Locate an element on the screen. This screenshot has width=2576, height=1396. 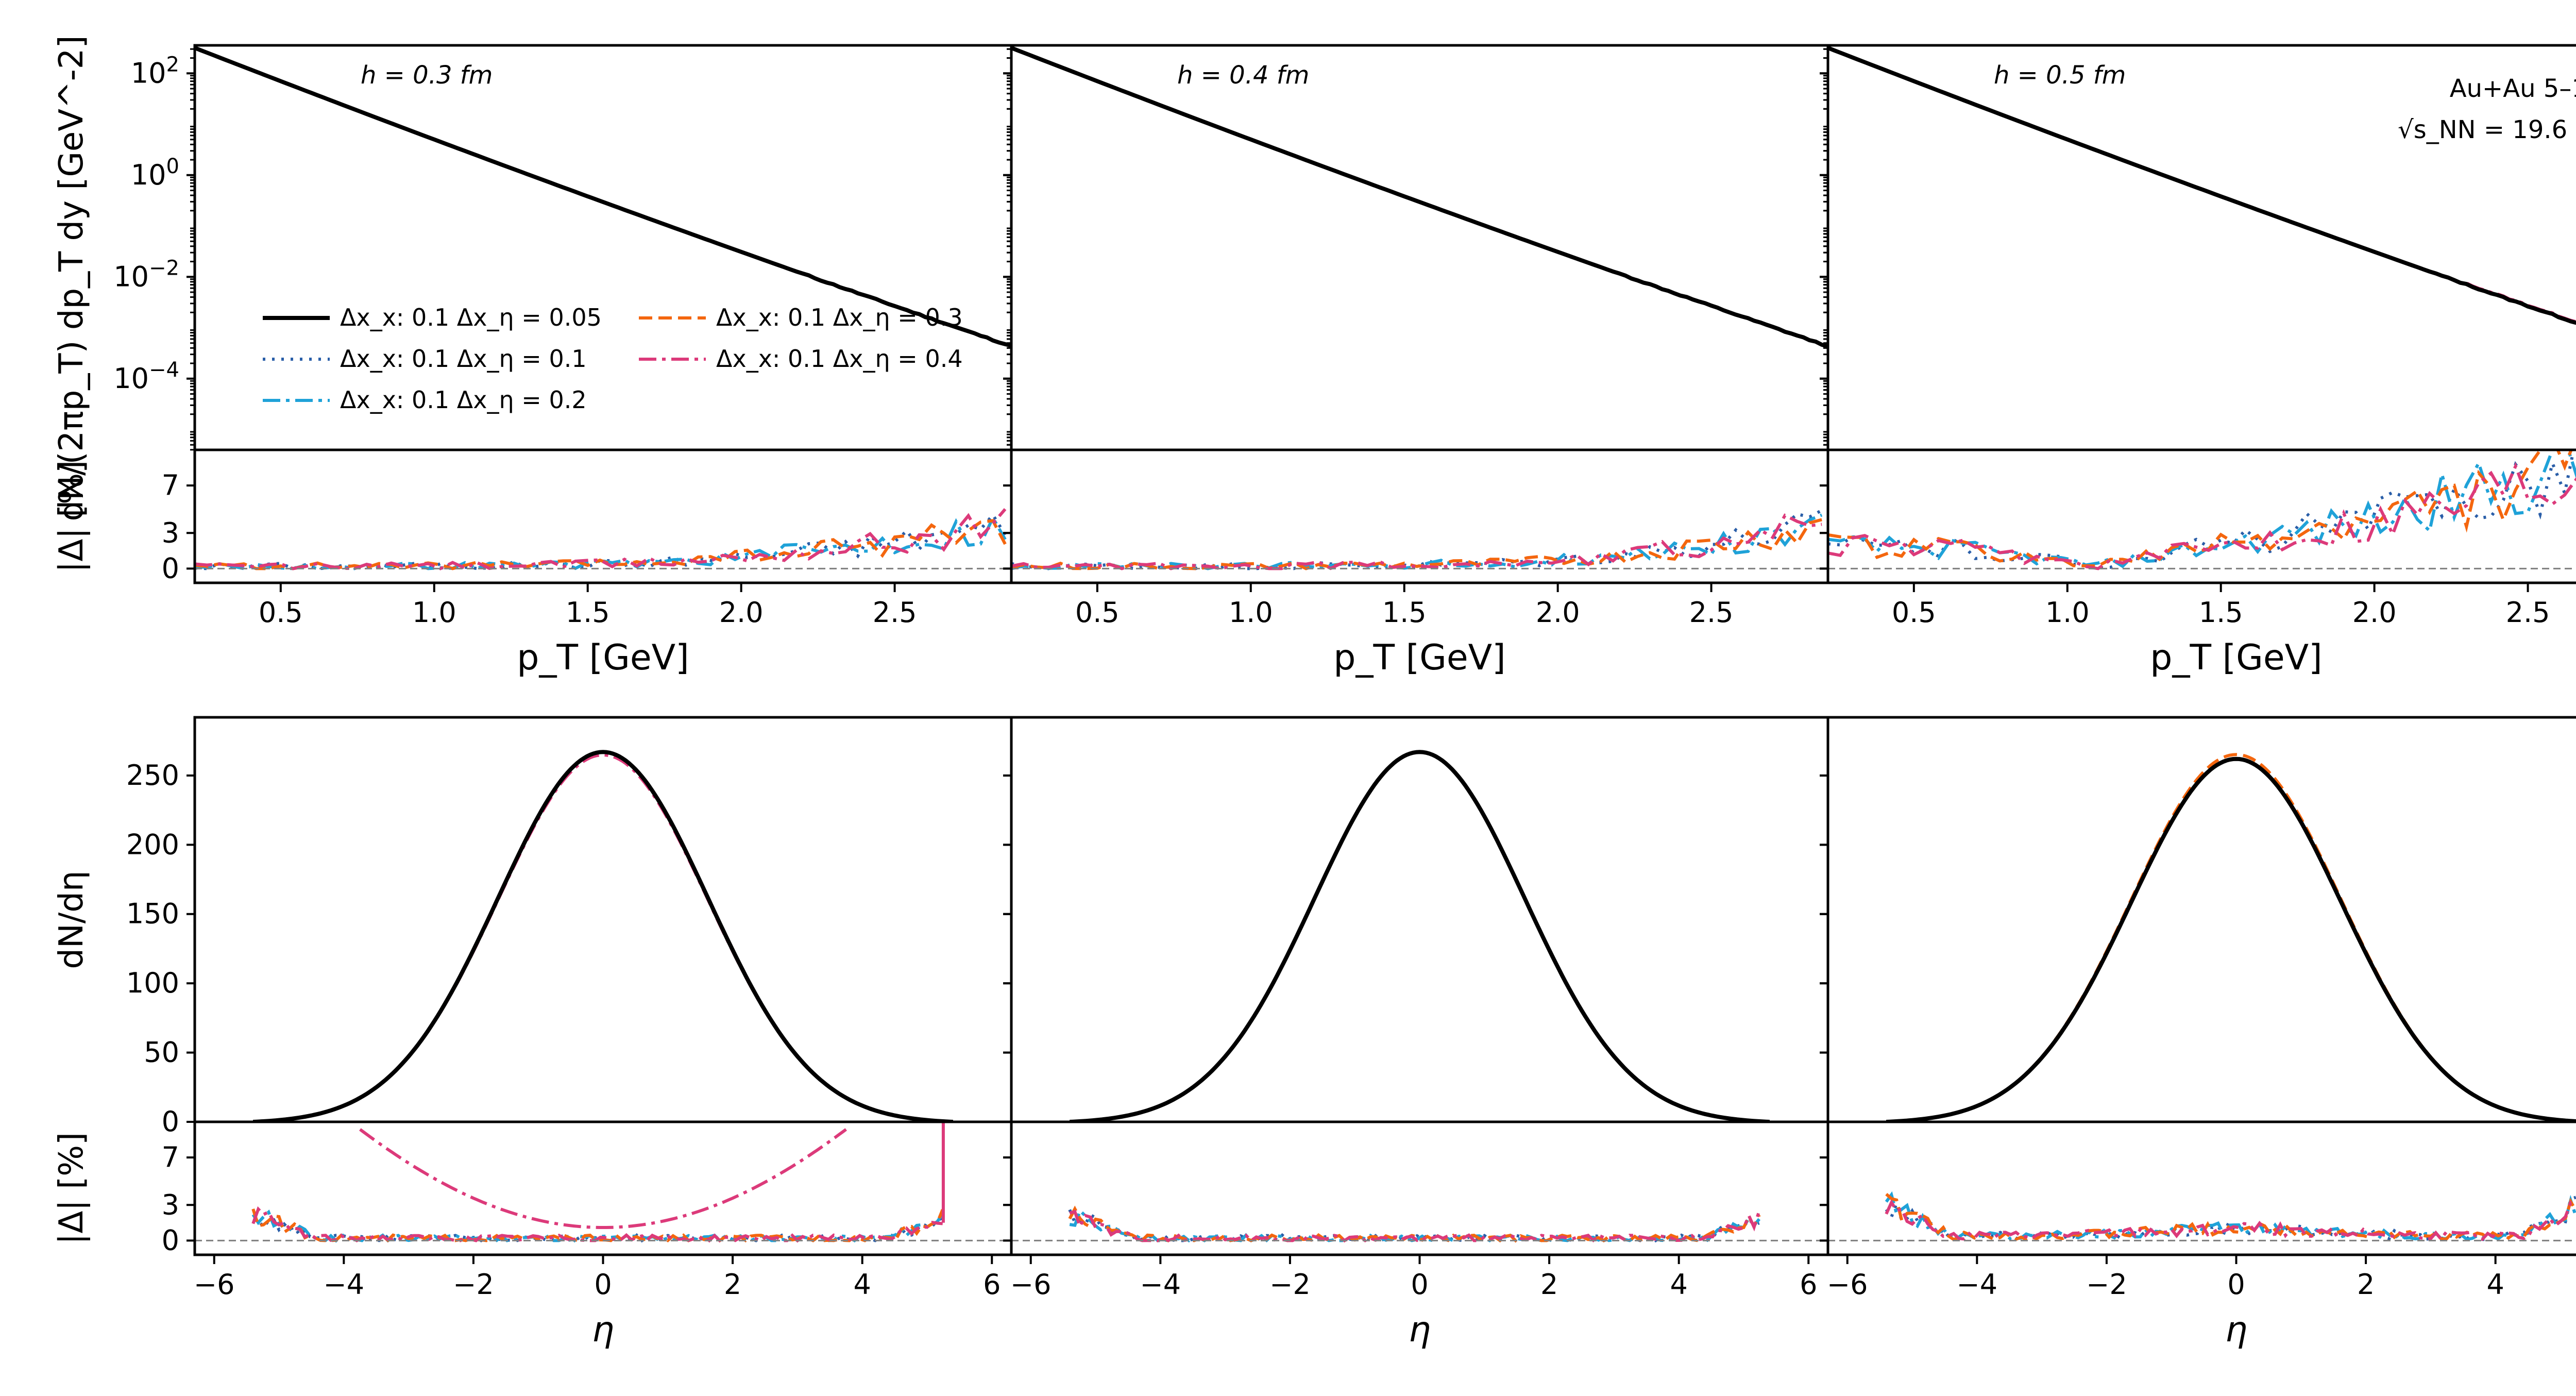
eta-ratio-y-tick-label: 3 is located at coordinates (170, 1204).